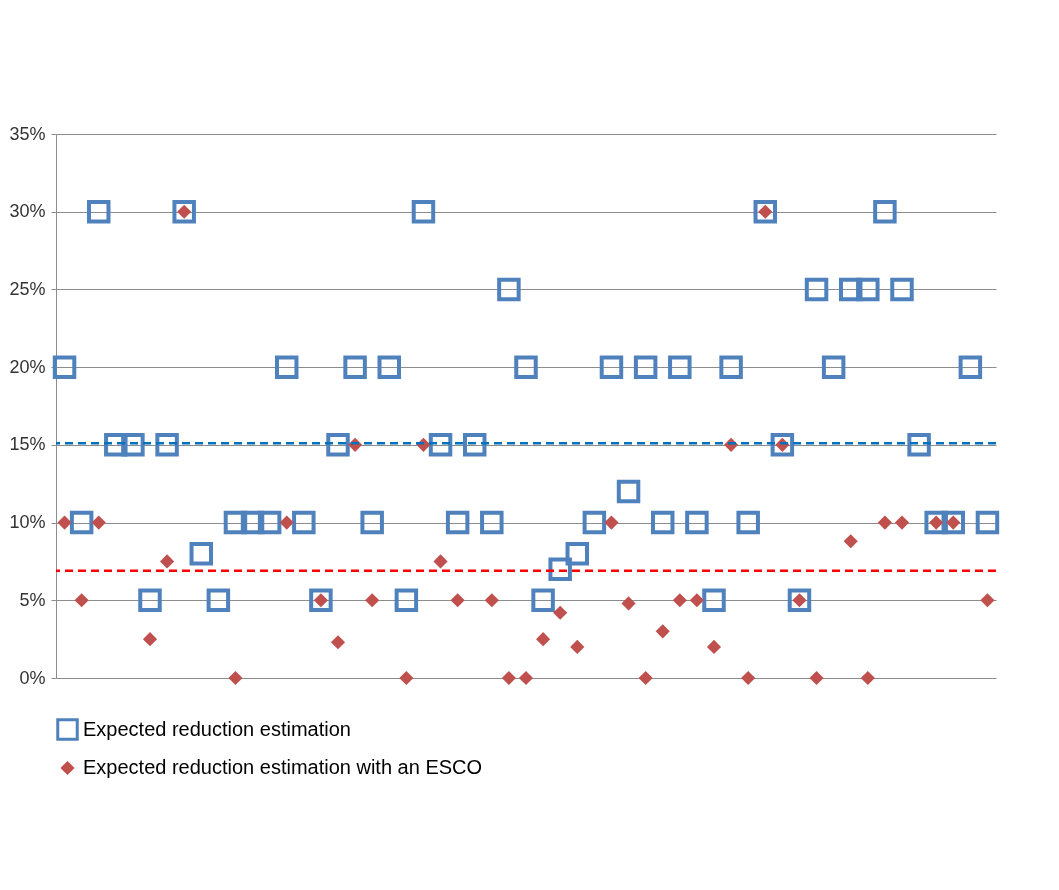 The height and width of the screenshot is (890, 1059). I want to click on legend-label: Expected reduction estimation with an ESCO, so click(283, 767).